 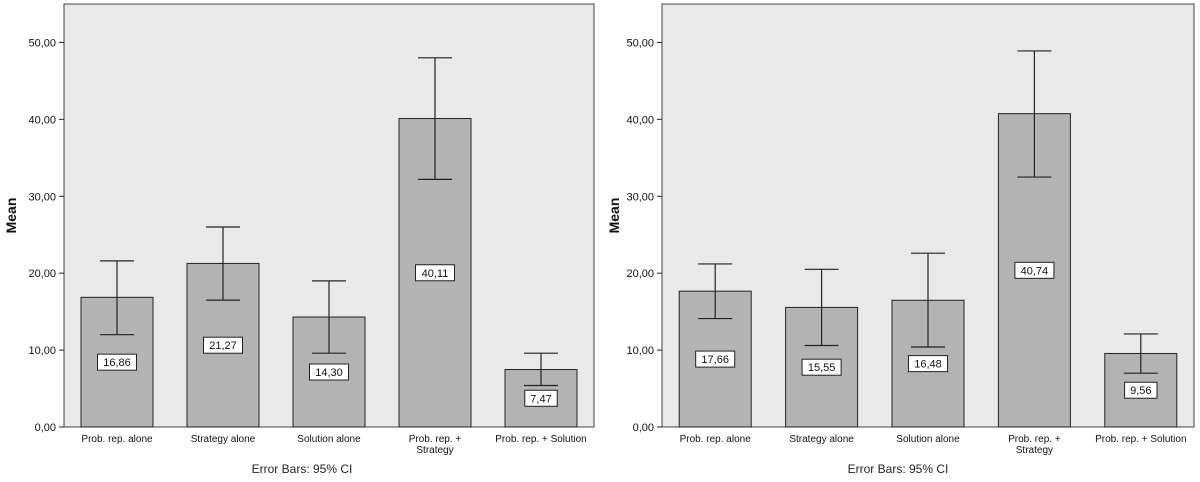 I want to click on data-label: 9,56, so click(x=1140, y=391).